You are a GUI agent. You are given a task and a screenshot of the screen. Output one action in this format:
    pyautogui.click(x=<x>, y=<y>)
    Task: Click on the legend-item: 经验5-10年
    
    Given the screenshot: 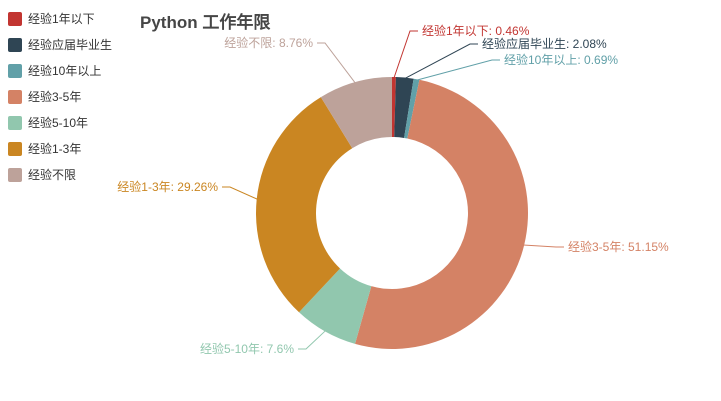 What is the action you would take?
    pyautogui.click(x=60, y=122)
    